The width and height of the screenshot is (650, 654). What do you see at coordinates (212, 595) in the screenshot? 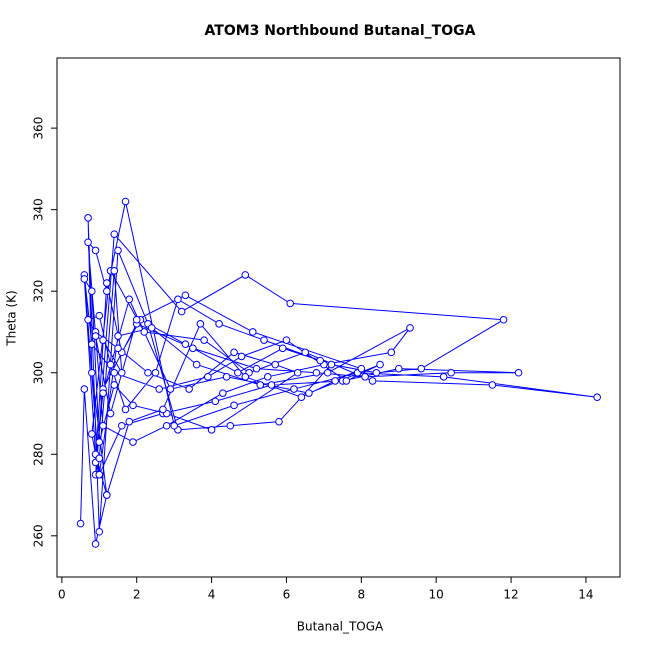
I see `x-tick-label: 4` at bounding box center [212, 595].